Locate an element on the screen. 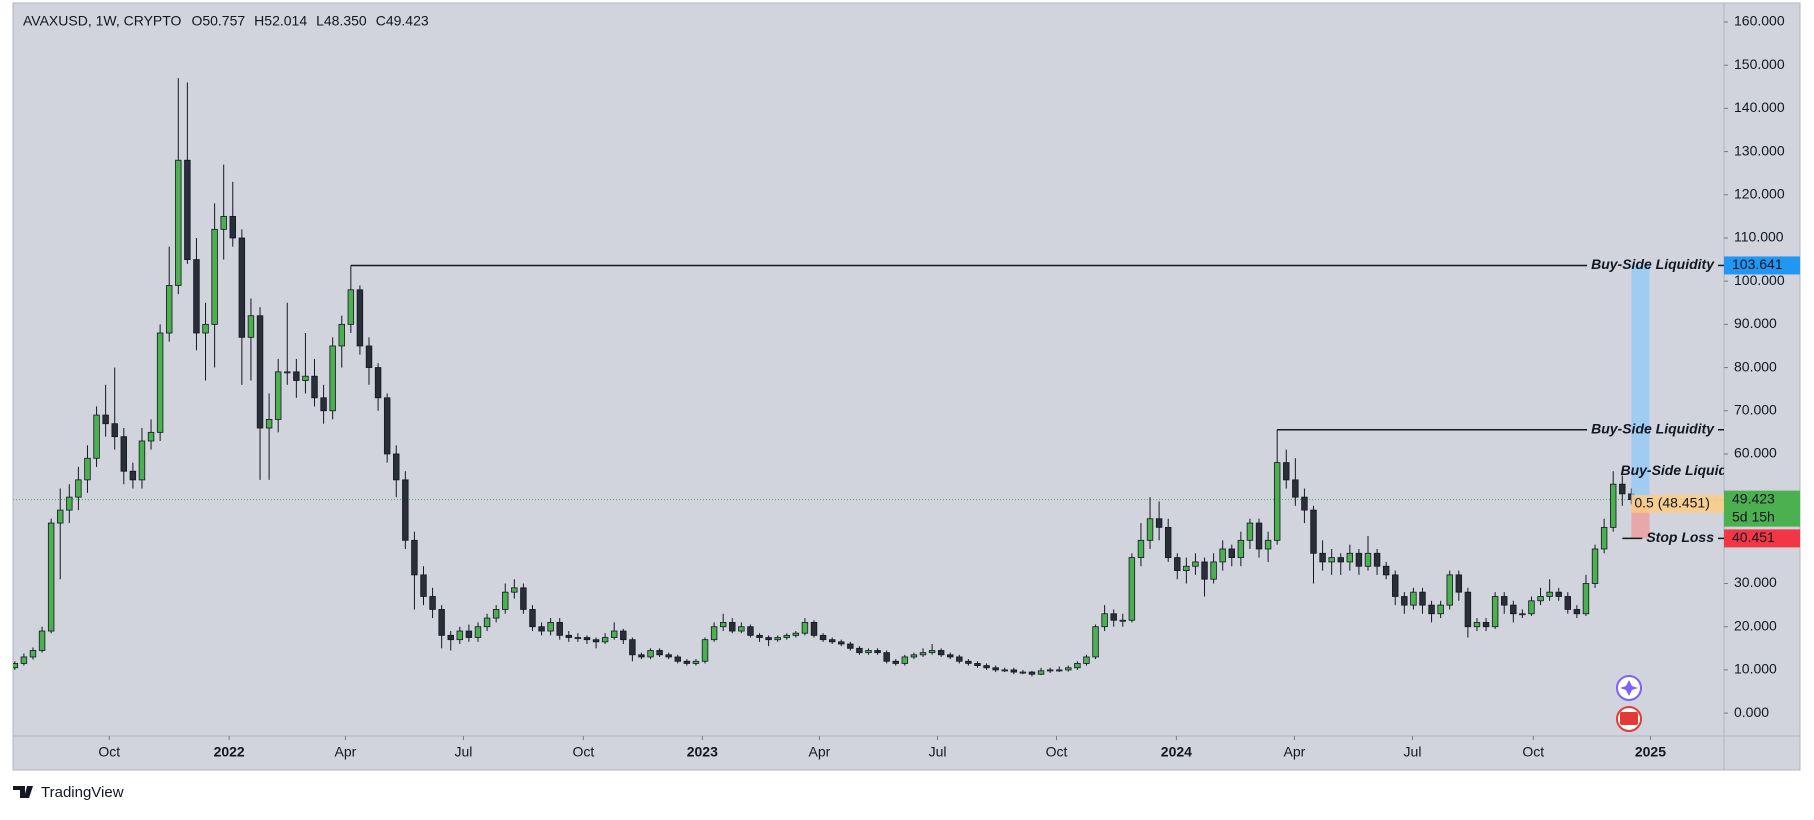  logo: TradingView is located at coordinates (68, 792).